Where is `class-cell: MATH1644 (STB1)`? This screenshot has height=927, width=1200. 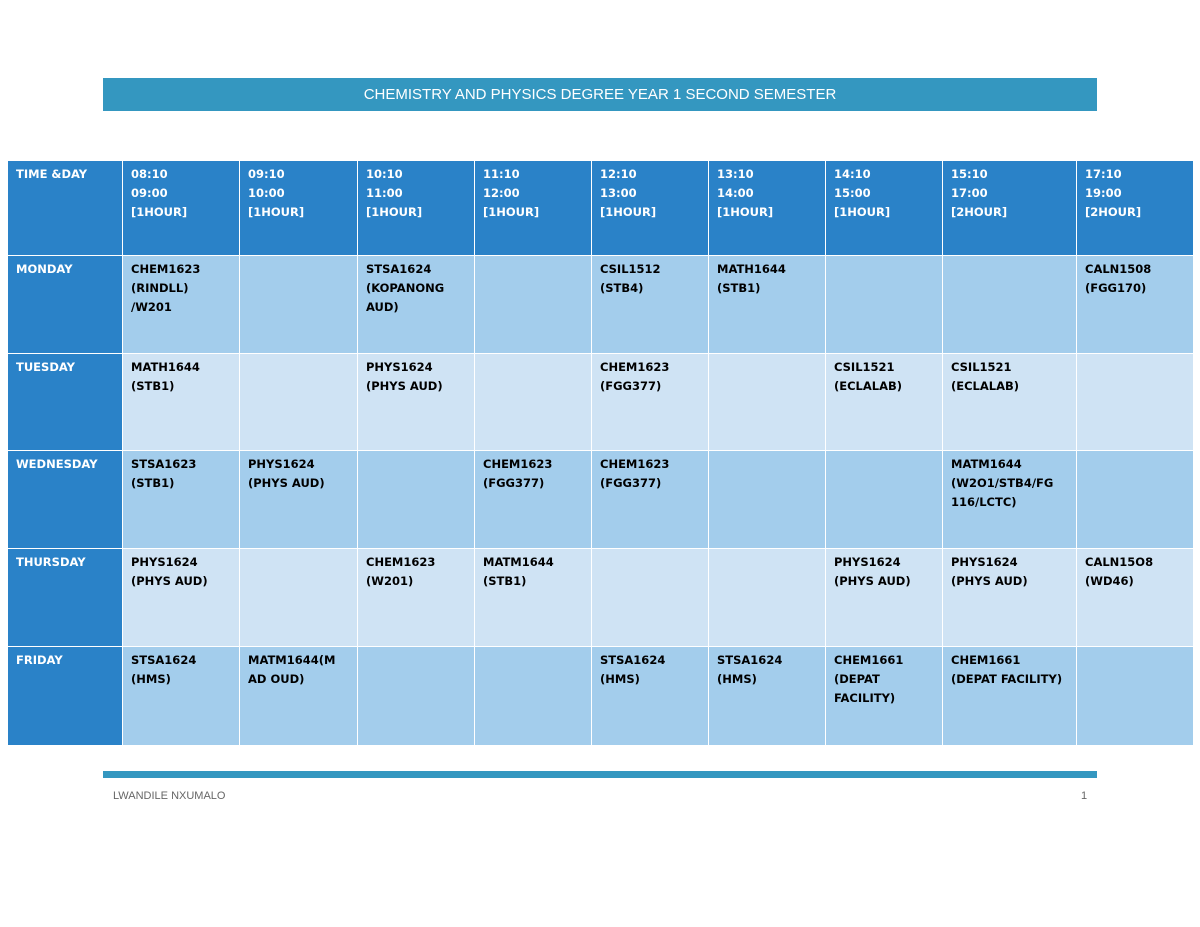
class-cell: MATH1644 (STB1) is located at coordinates (181, 402).